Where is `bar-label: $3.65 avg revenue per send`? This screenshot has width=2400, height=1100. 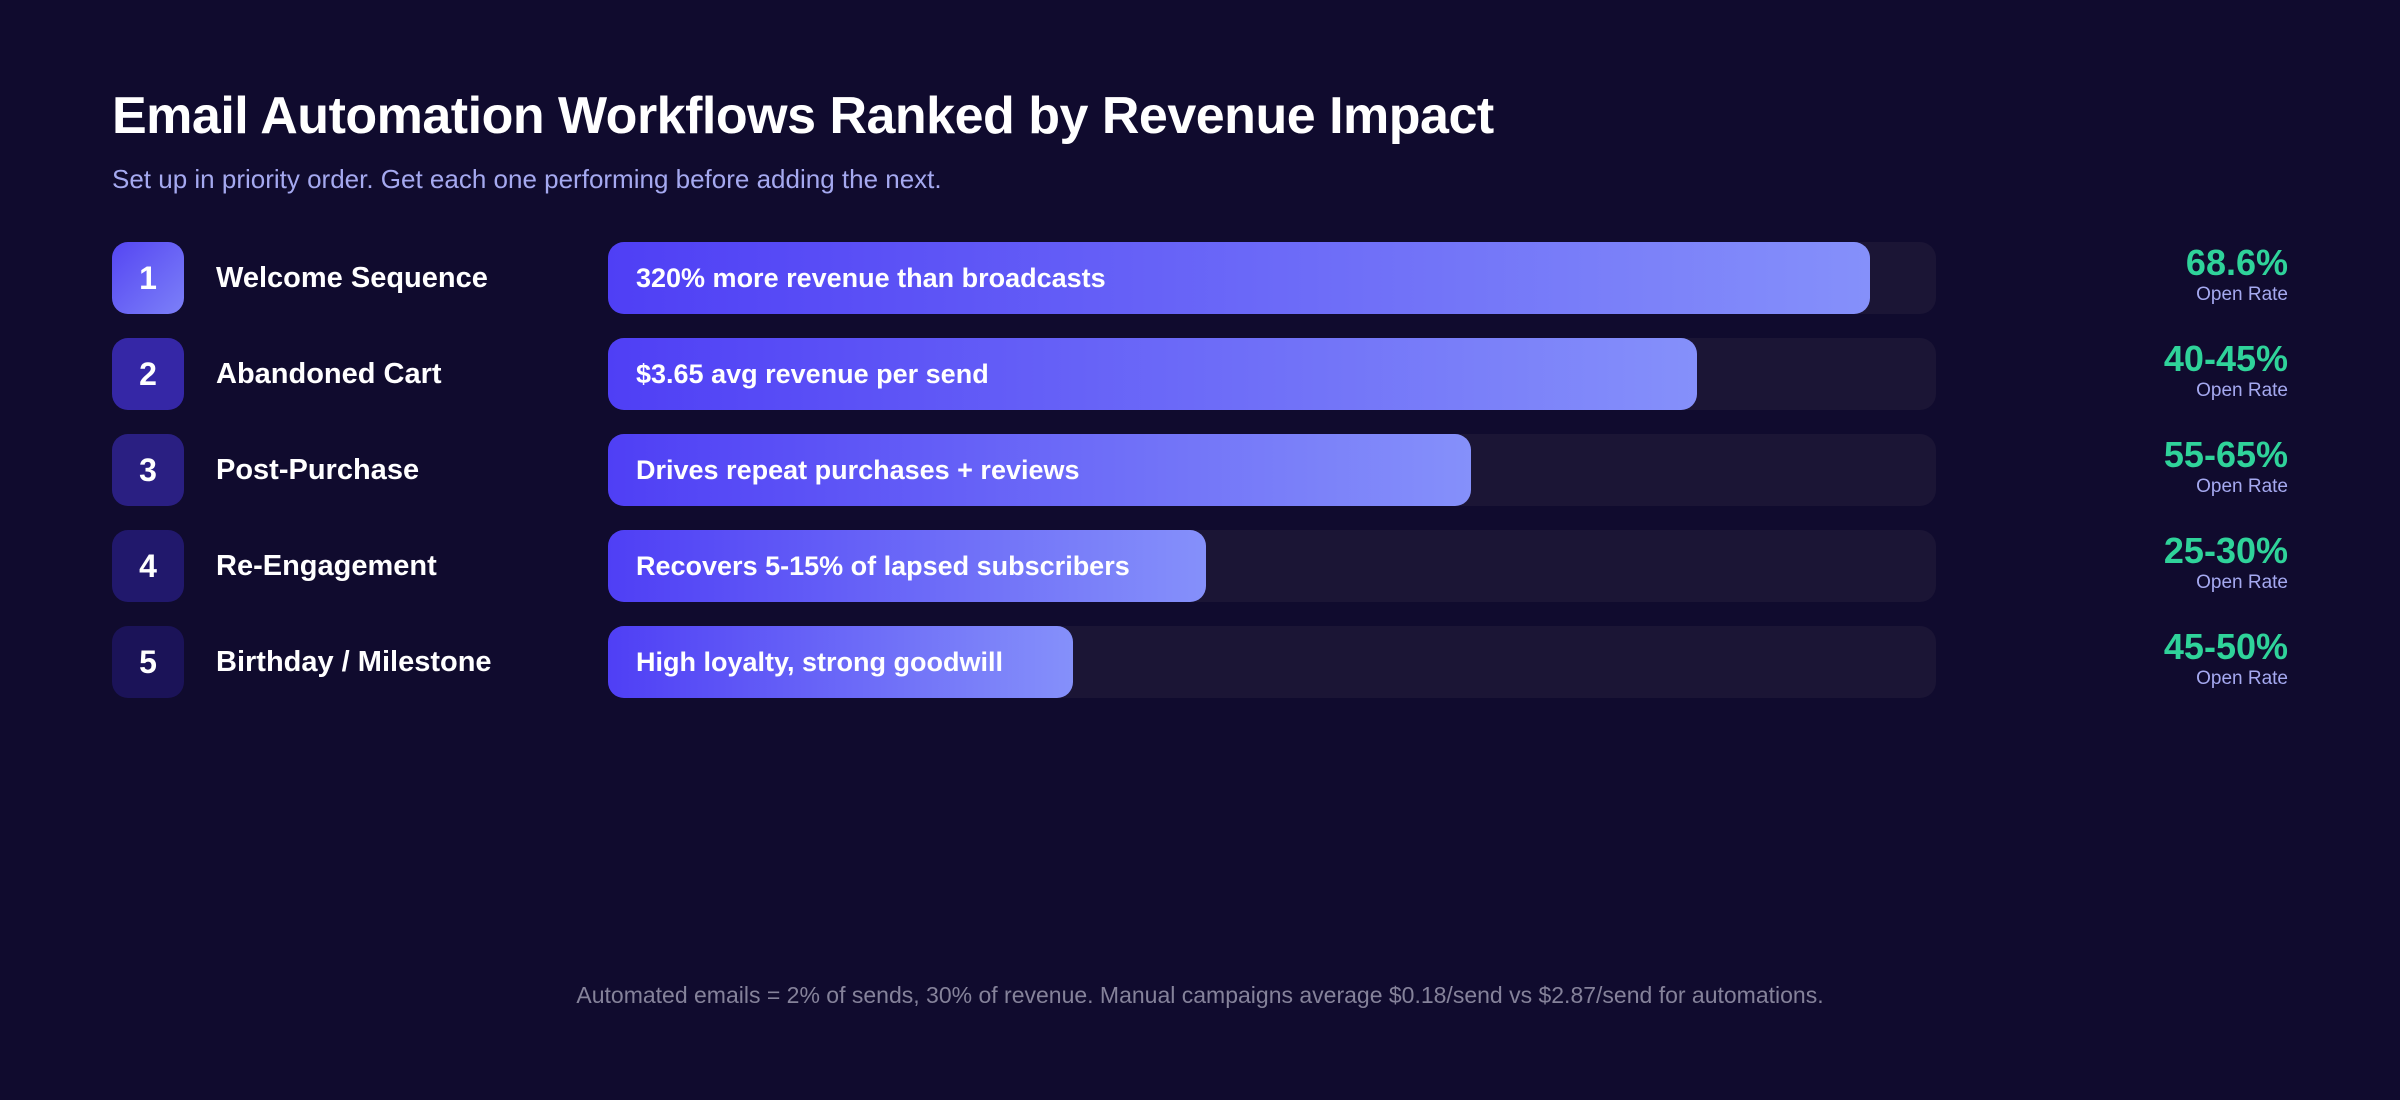
bar-label: $3.65 avg revenue per send is located at coordinates (812, 374).